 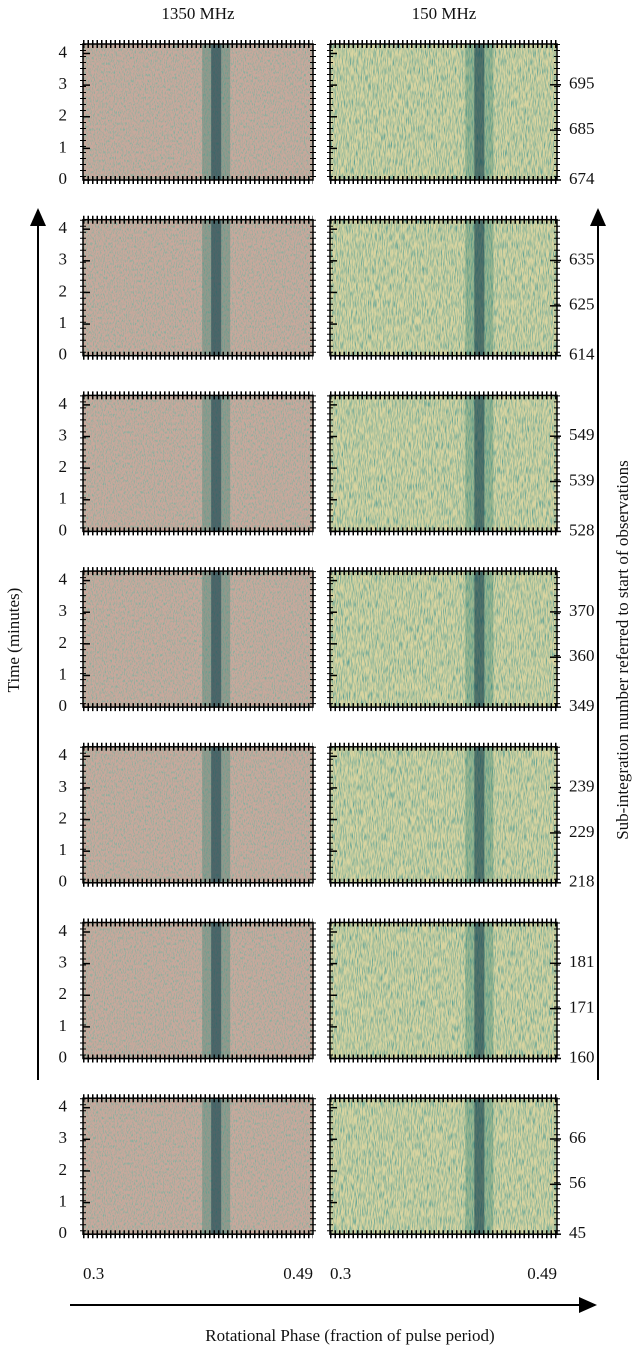 I want to click on y2-tick-label: 218, so click(x=582, y=881).